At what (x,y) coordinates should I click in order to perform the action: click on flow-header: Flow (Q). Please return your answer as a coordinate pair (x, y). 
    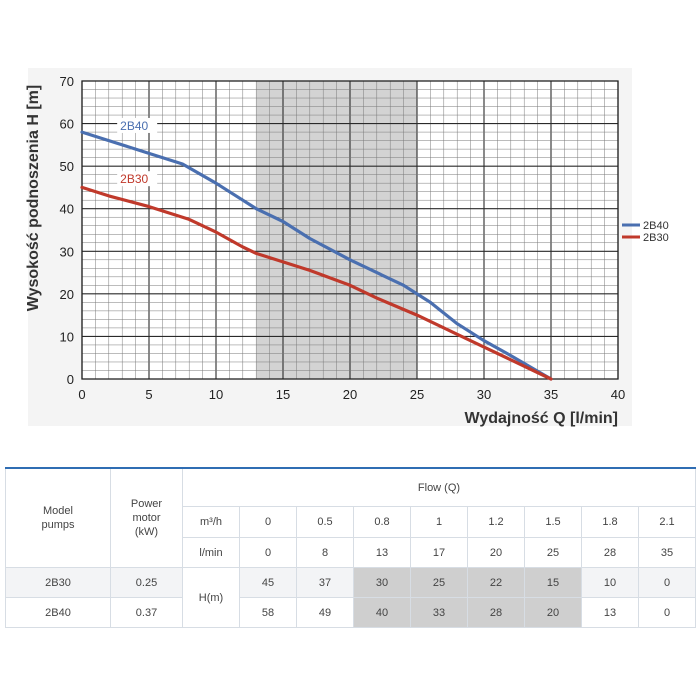
    Looking at the image, I should click on (439, 487).